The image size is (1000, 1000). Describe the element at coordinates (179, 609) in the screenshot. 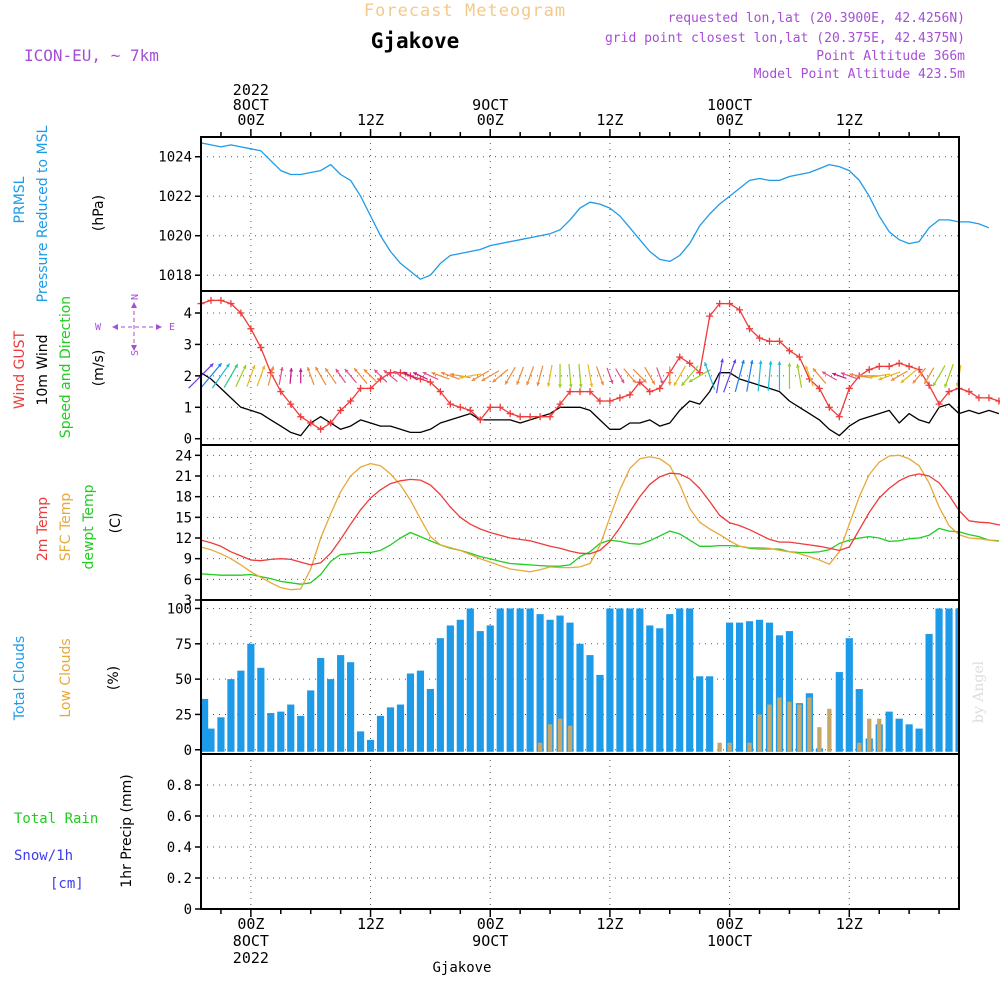

I see `clouds-ytick-label: 100` at that location.